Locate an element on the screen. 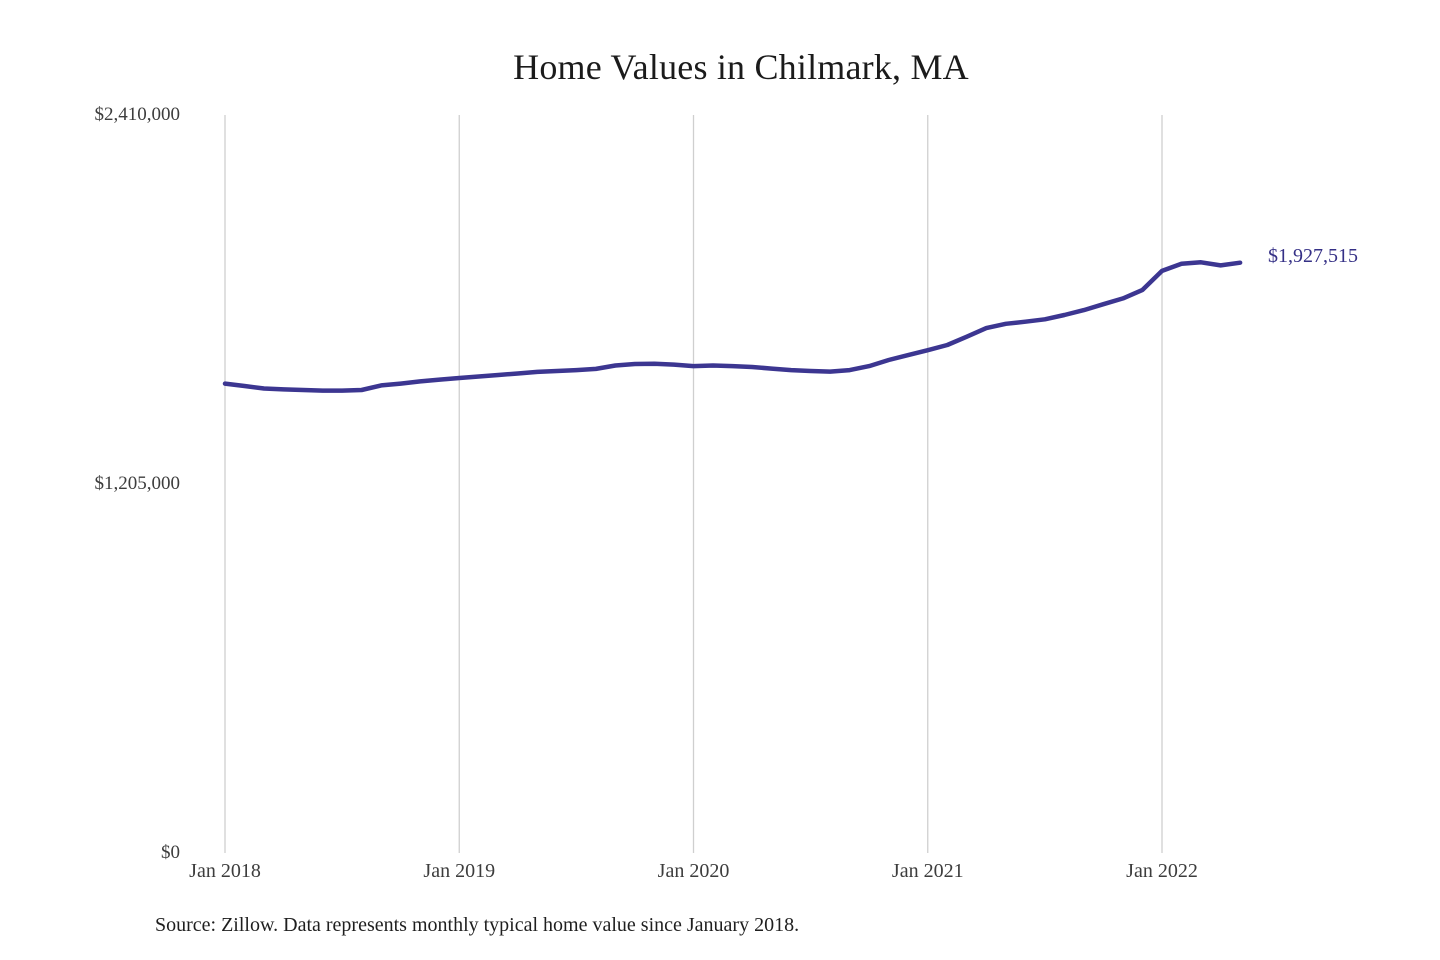 This screenshot has width=1440, height=960. y-tick-label: $2,410,000 is located at coordinates (137, 114).